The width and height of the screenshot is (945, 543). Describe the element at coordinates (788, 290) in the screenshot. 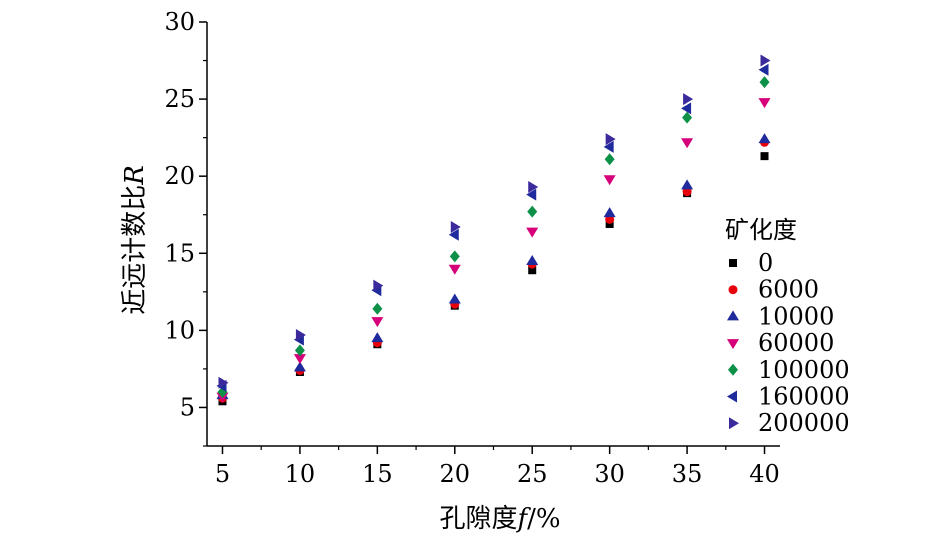

I see `legend-label: 6000` at that location.